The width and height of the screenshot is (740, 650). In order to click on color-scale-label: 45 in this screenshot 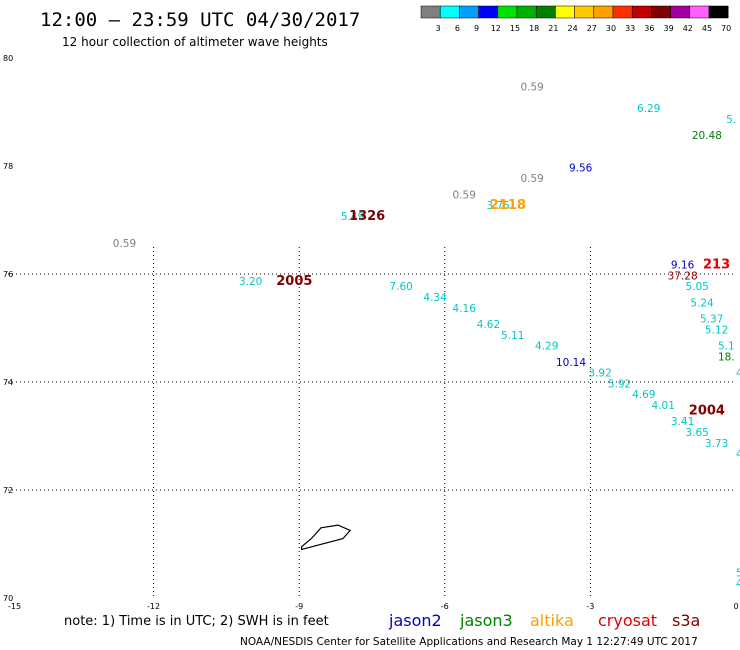, I will do `click(707, 28)`.